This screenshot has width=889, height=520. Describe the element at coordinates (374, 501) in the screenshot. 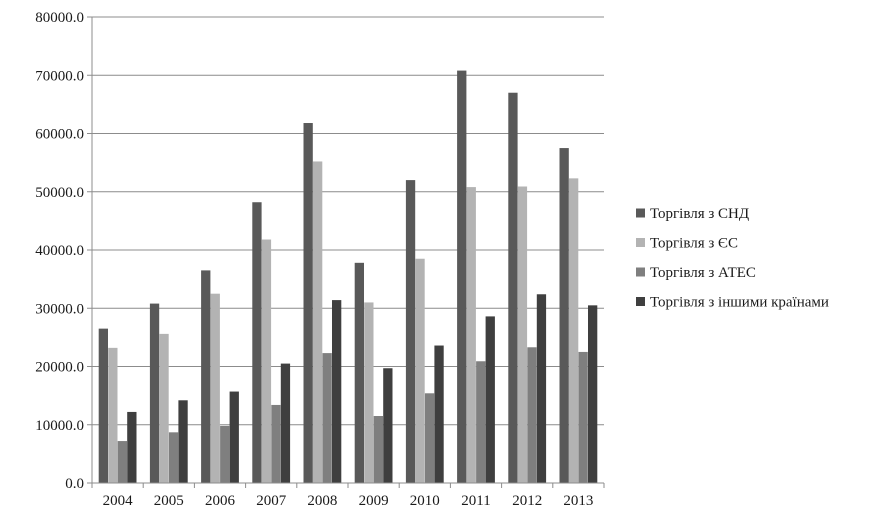

I see `x-tick-label: 2009` at that location.